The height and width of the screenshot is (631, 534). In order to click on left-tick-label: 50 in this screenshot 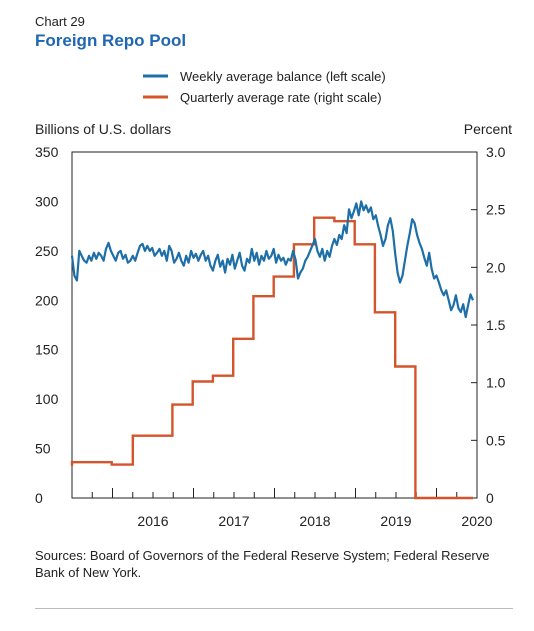, I will do `click(43, 449)`.